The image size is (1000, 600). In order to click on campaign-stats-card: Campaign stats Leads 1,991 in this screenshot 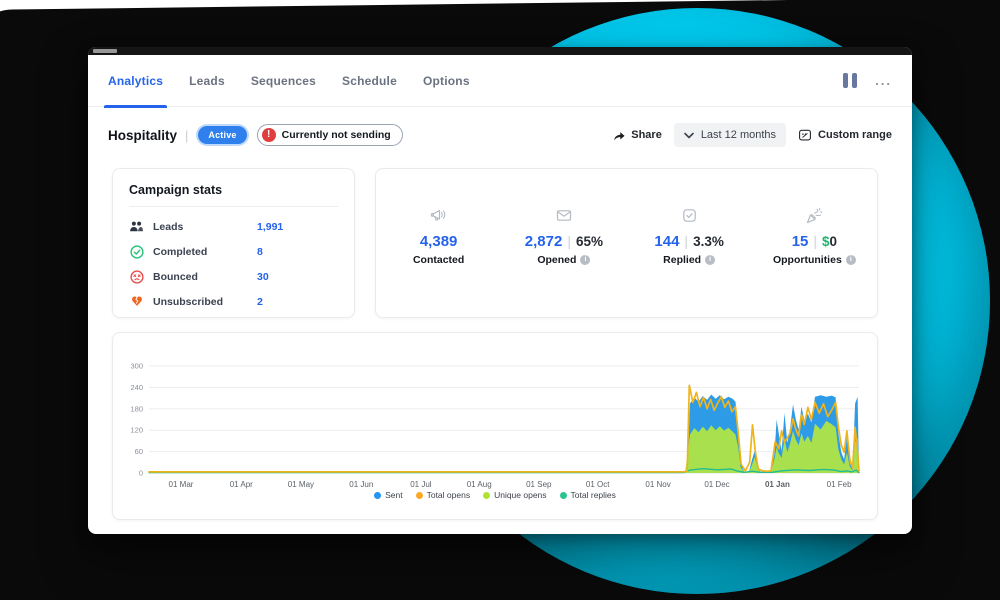, I will do `click(233, 243)`.